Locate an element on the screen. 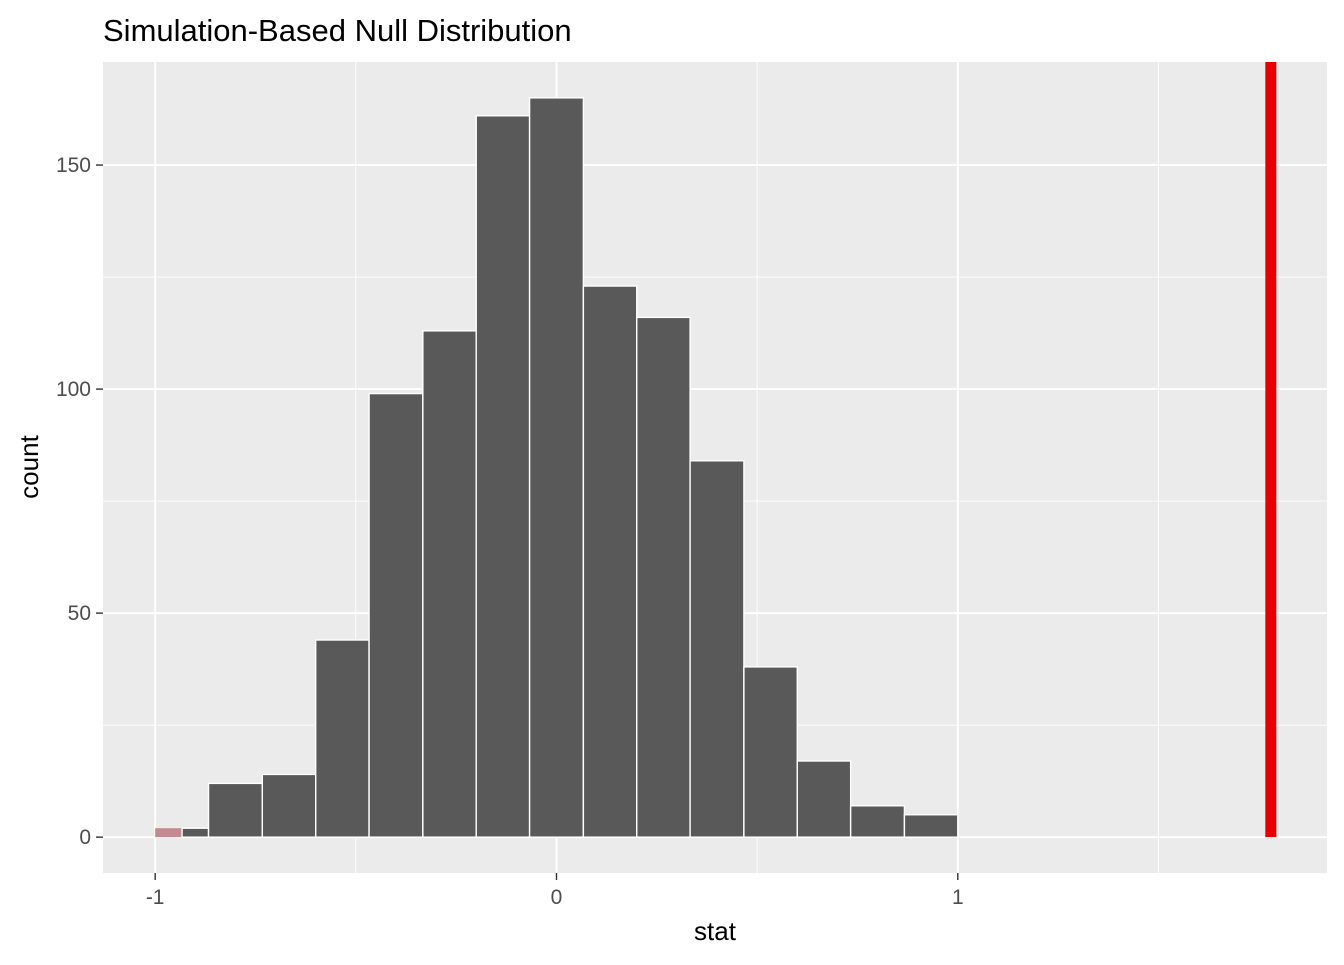  y-tick-label: 50 is located at coordinates (79, 613).